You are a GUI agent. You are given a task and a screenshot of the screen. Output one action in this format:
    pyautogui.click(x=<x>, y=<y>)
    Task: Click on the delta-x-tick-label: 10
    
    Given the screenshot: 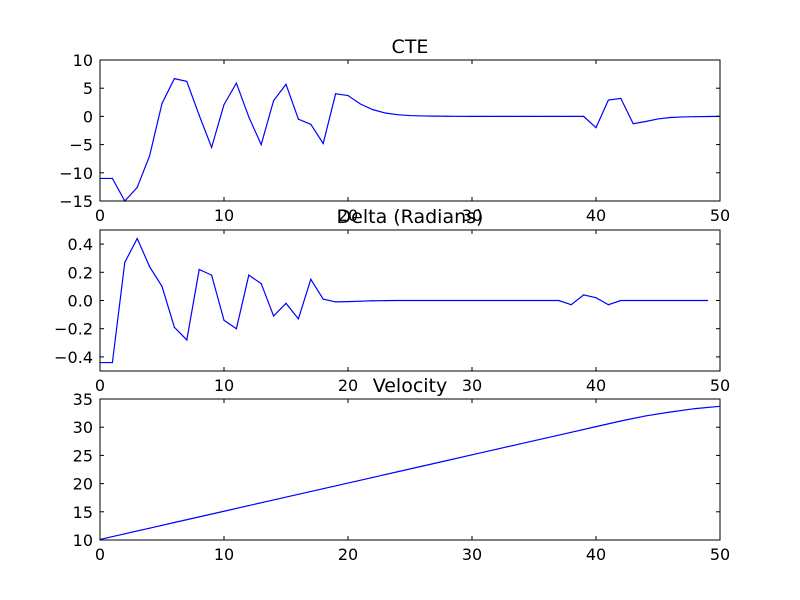 What is the action you would take?
    pyautogui.click(x=224, y=385)
    